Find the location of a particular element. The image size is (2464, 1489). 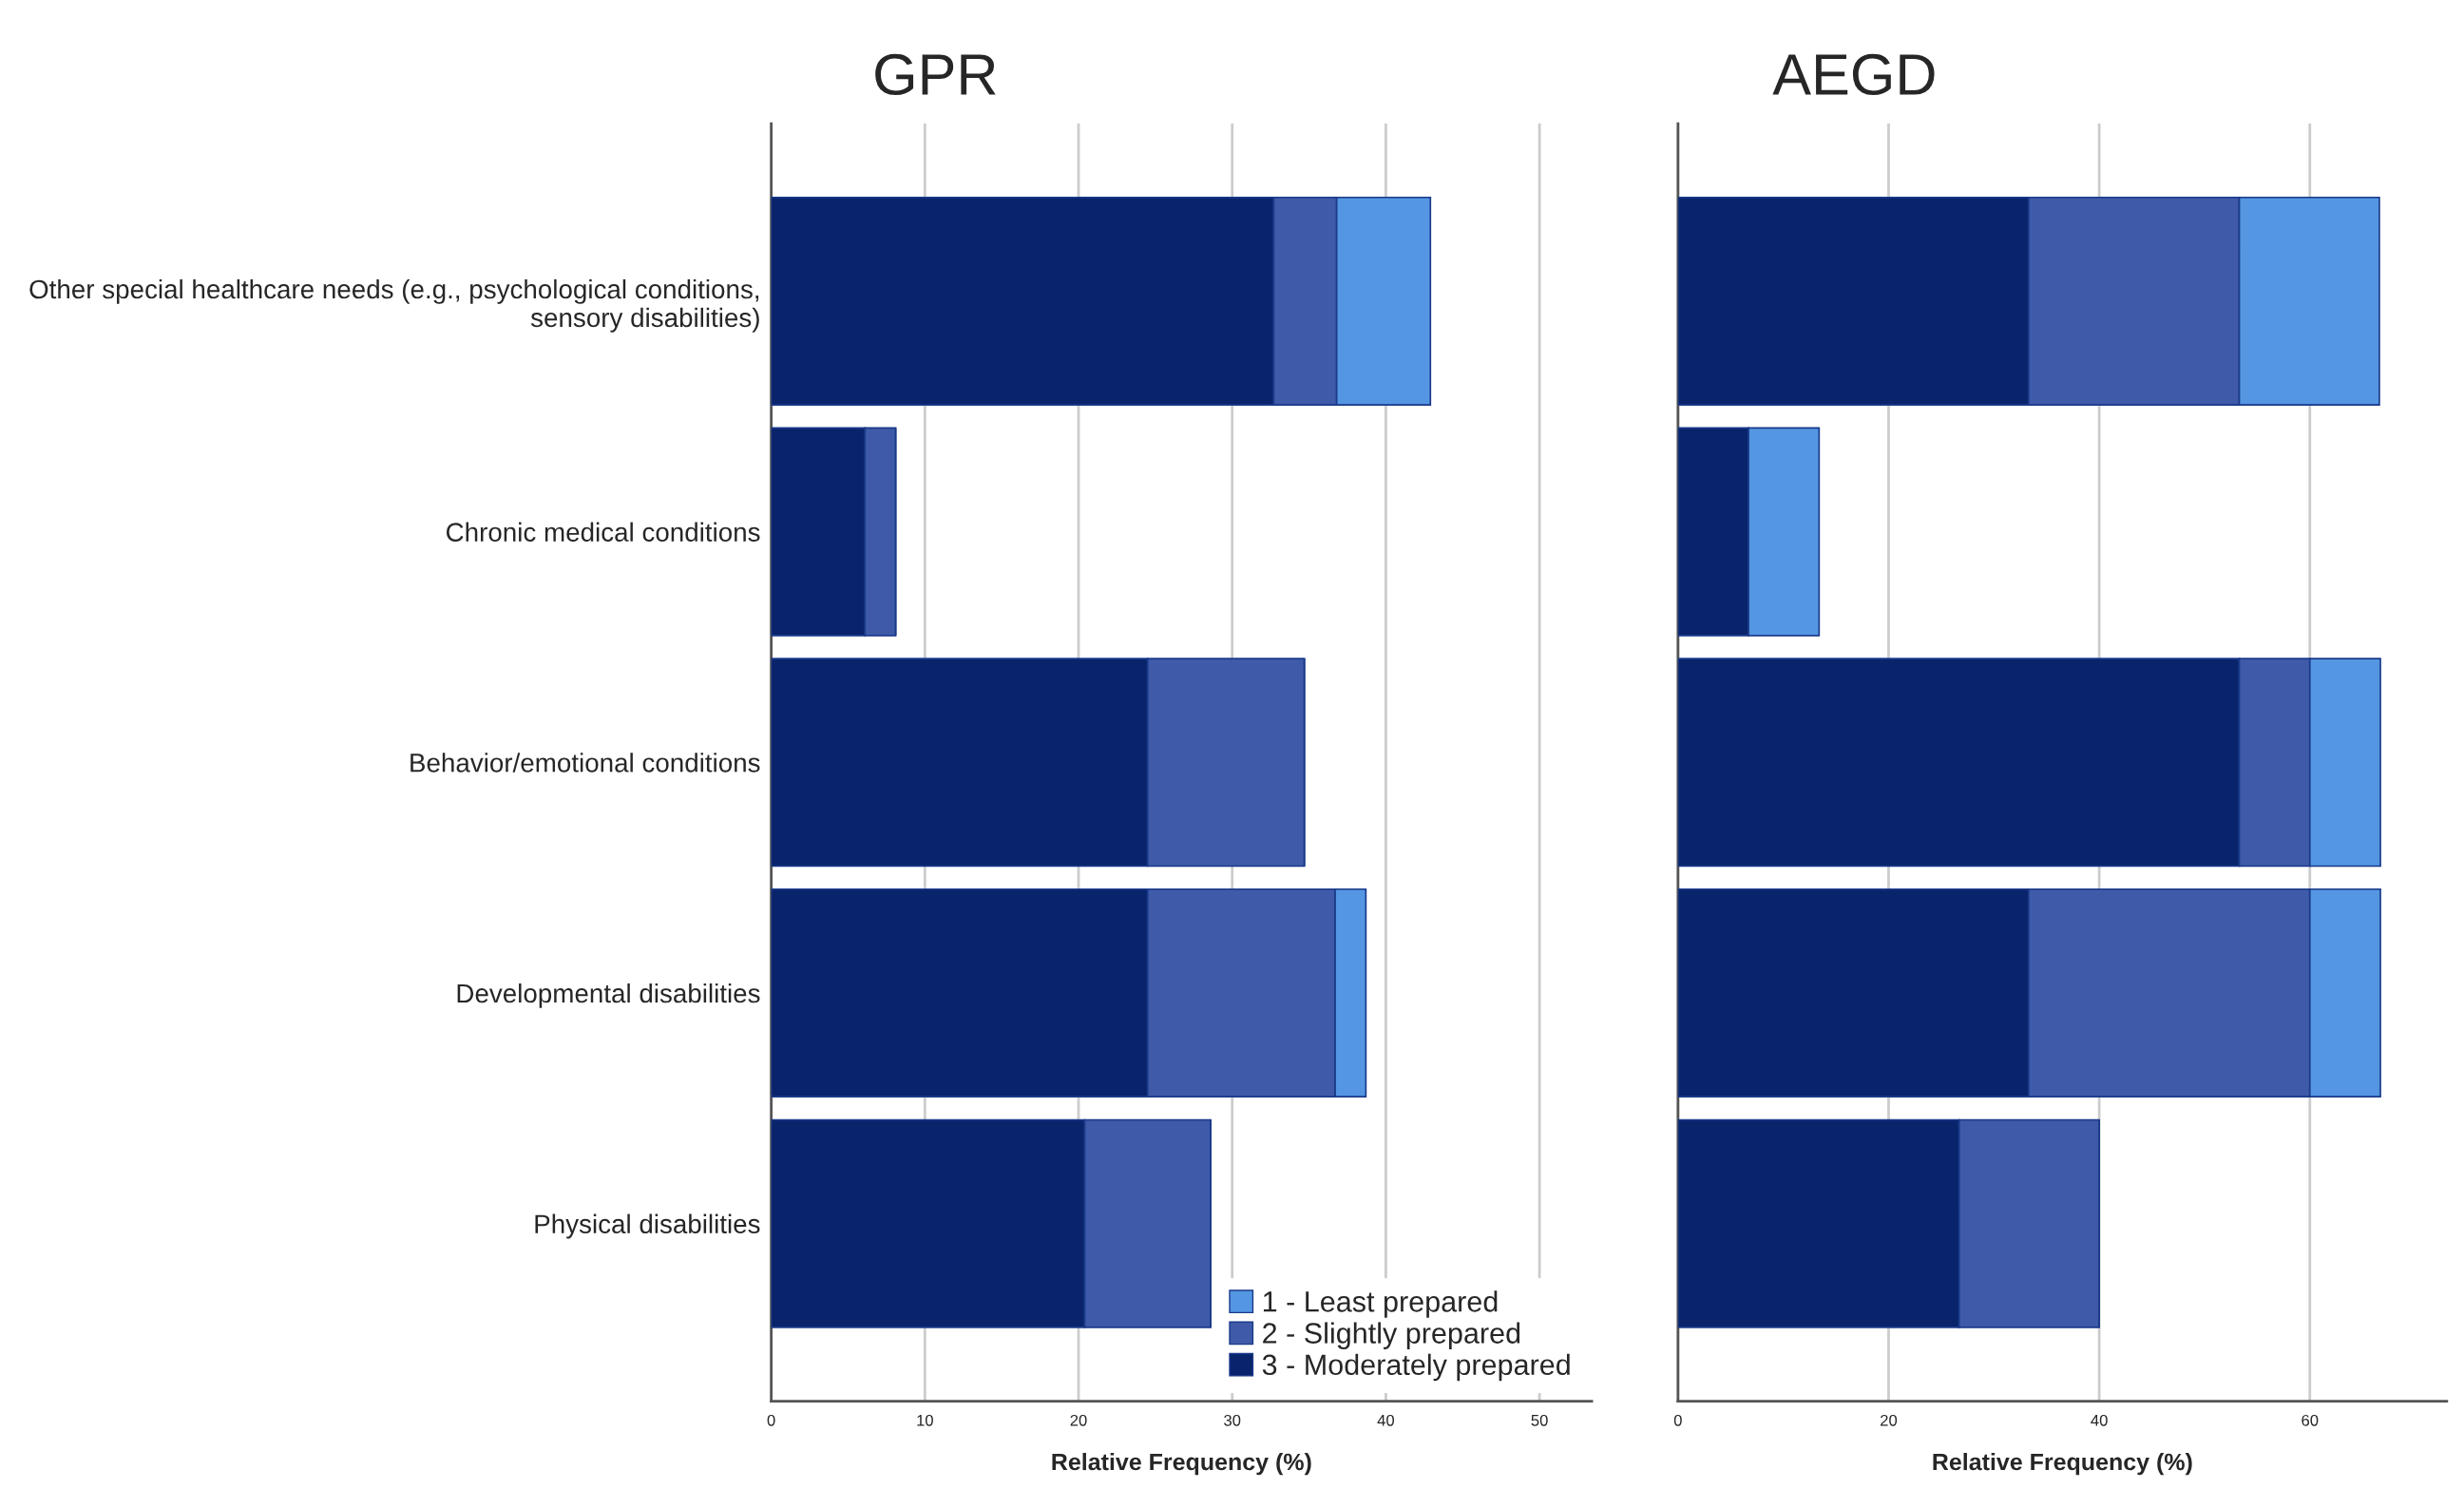

legend-label: 1 - Least prepared is located at coordinates (1380, 1304).